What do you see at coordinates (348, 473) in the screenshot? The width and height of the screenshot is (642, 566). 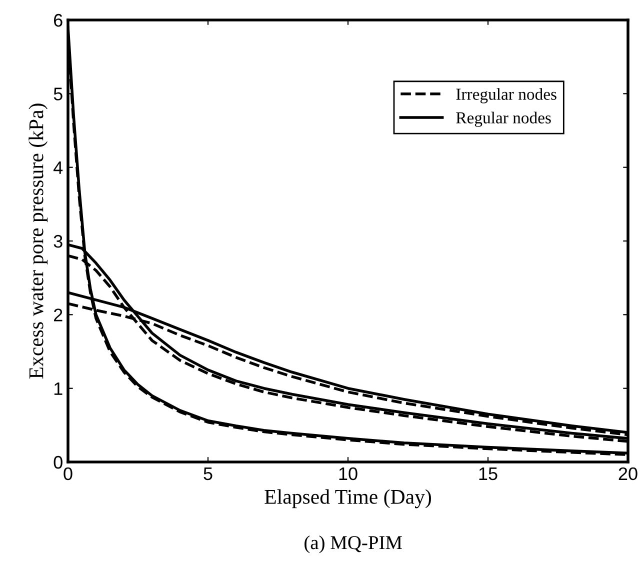 I see `x-tick-label: 10` at bounding box center [348, 473].